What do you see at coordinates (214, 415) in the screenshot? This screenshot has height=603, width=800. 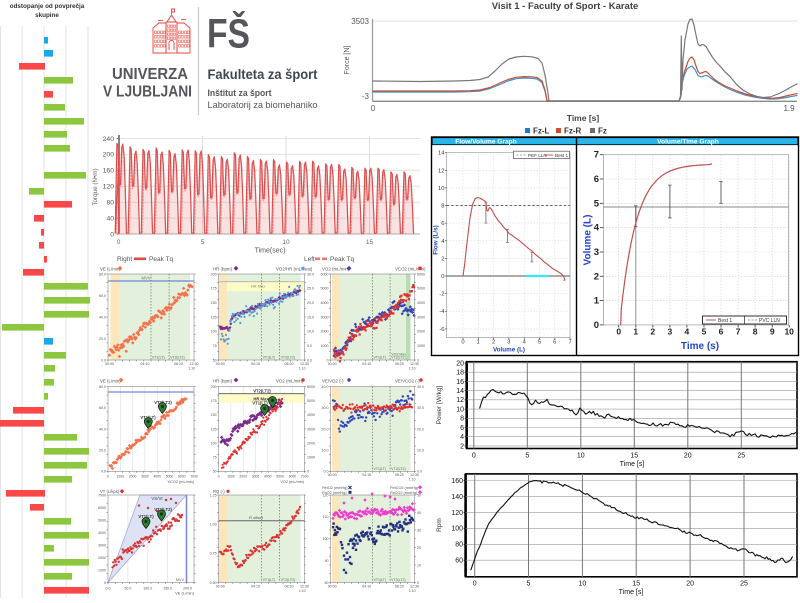 I see `svg-text: 150` at bounding box center [214, 415].